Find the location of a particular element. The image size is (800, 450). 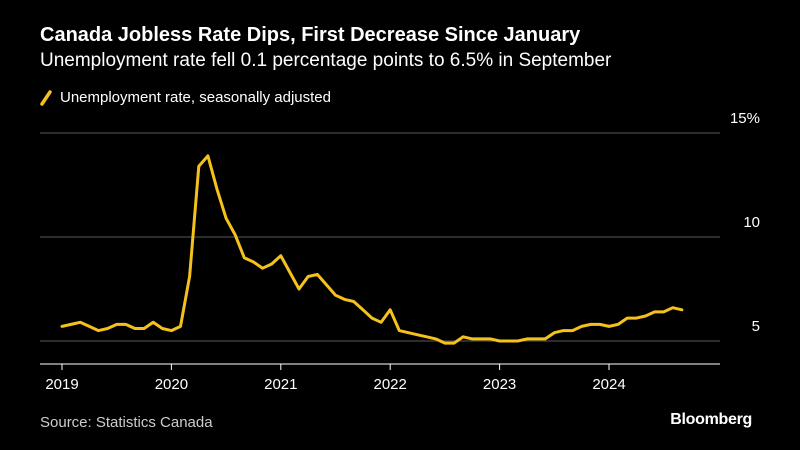

x-tick-label: 2021 is located at coordinates (280, 384).